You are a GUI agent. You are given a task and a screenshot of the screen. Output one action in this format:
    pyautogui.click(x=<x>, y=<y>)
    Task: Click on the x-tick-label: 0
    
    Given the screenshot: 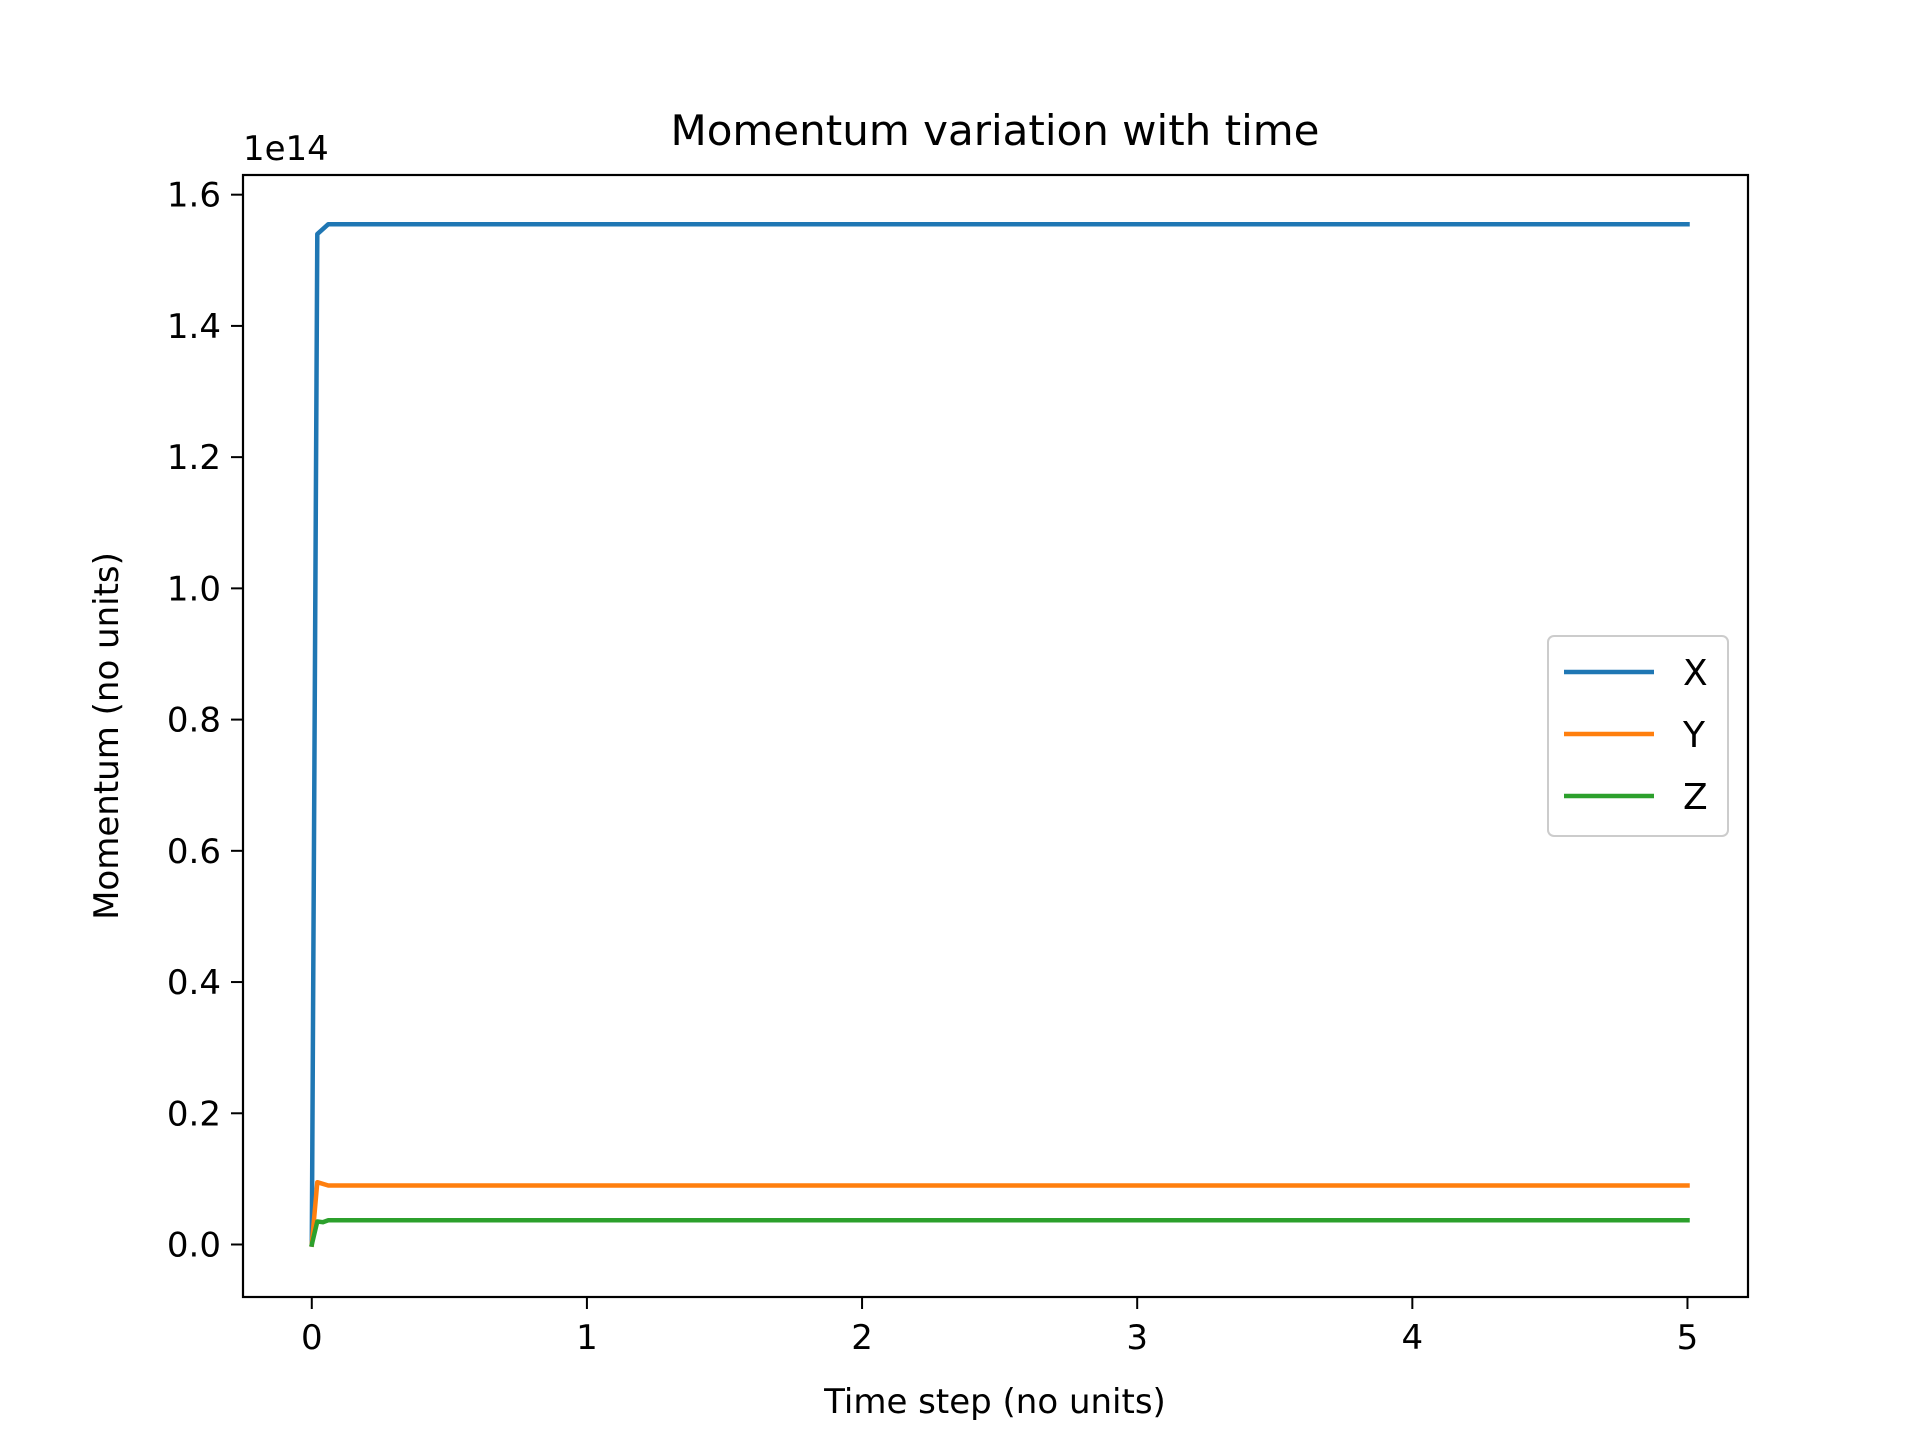 What is the action you would take?
    pyautogui.click(x=312, y=1338)
    